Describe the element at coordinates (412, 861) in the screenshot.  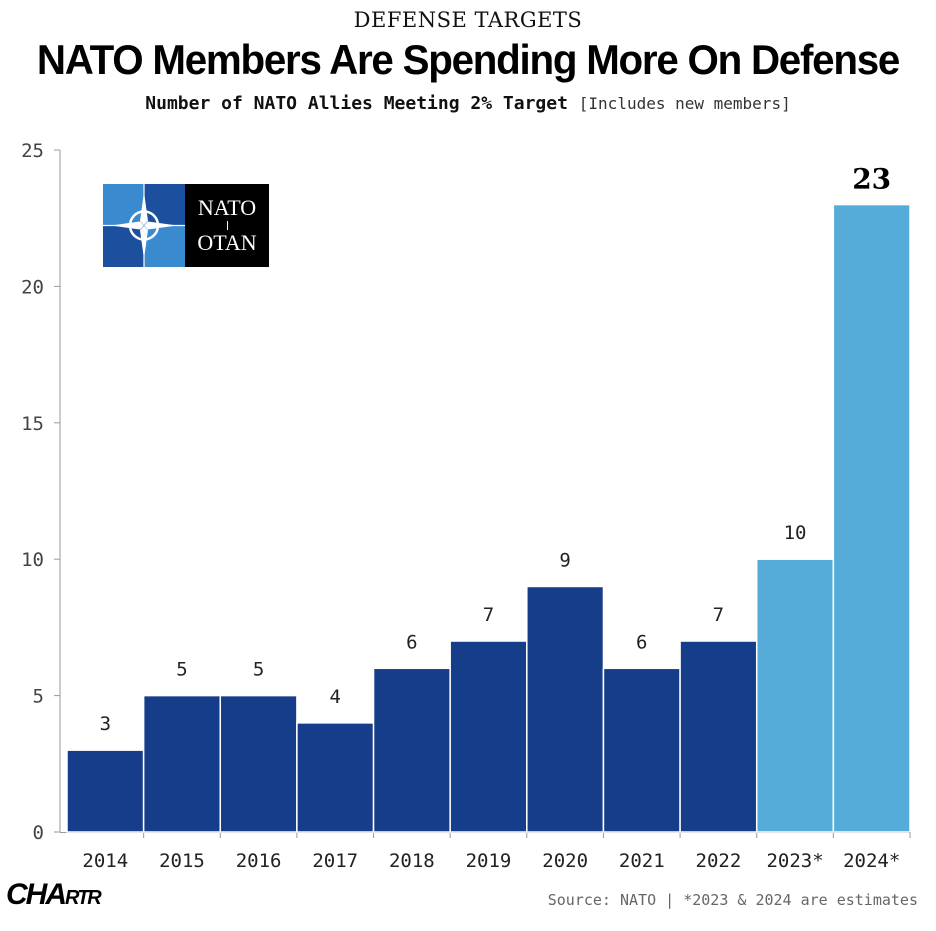
I see `x-tick-label: 2018` at that location.